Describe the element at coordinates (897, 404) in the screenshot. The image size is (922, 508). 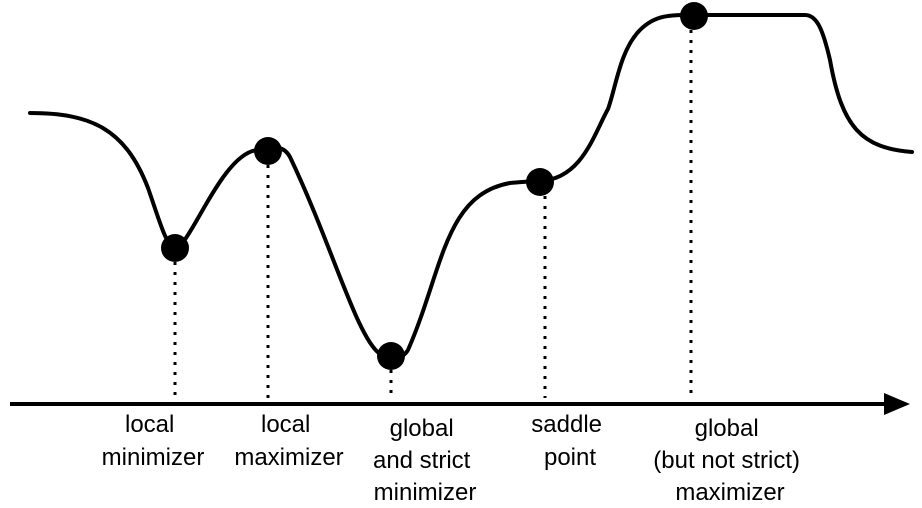
I see `x-axis-arrowhead` at that location.